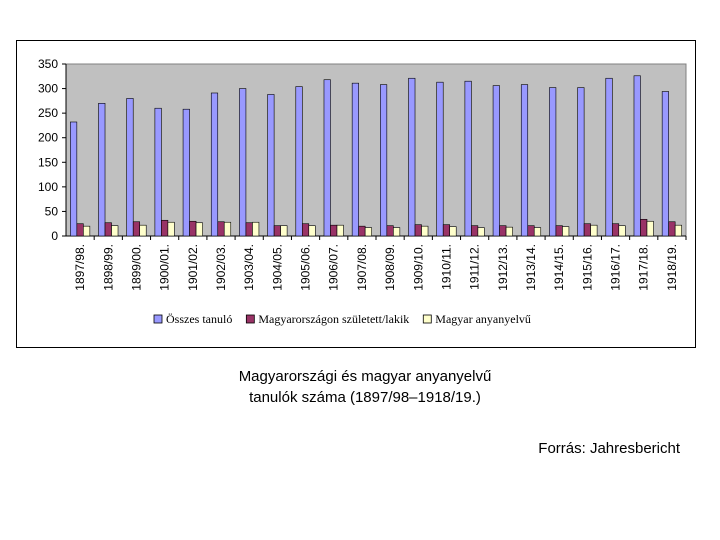 This screenshot has height=540, width=720. I want to click on x-tick-label: 1901/02., so click(193, 267).